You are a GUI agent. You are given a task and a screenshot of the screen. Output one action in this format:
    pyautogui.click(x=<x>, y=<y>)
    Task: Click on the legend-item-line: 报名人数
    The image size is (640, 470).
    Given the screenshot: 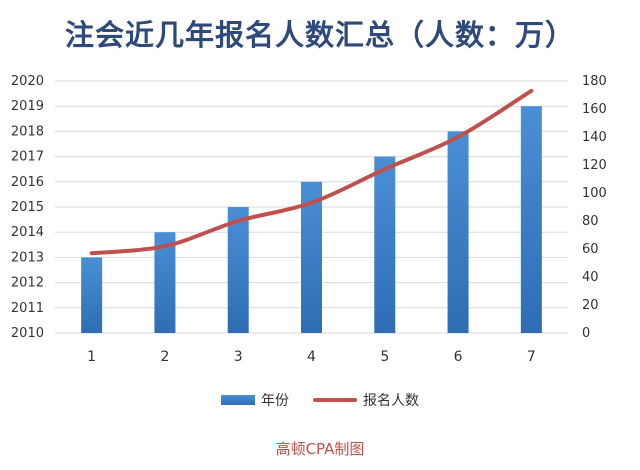 What is the action you would take?
    pyautogui.click(x=366, y=400)
    